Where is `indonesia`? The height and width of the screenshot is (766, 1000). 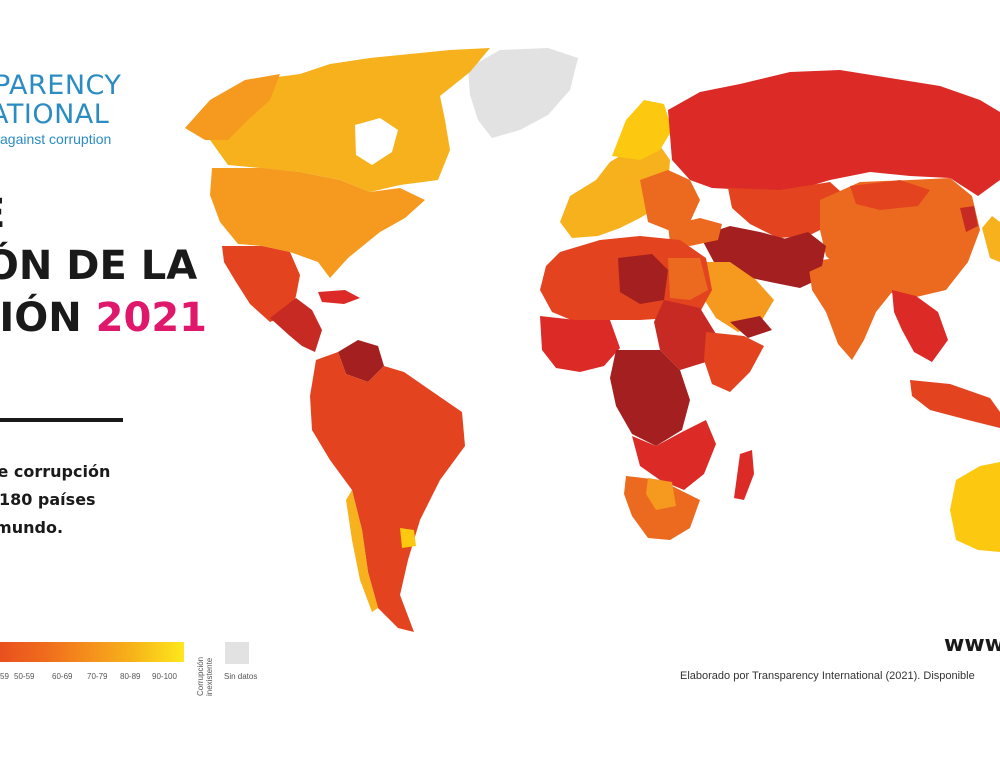
indonesia is located at coordinates (955, 404).